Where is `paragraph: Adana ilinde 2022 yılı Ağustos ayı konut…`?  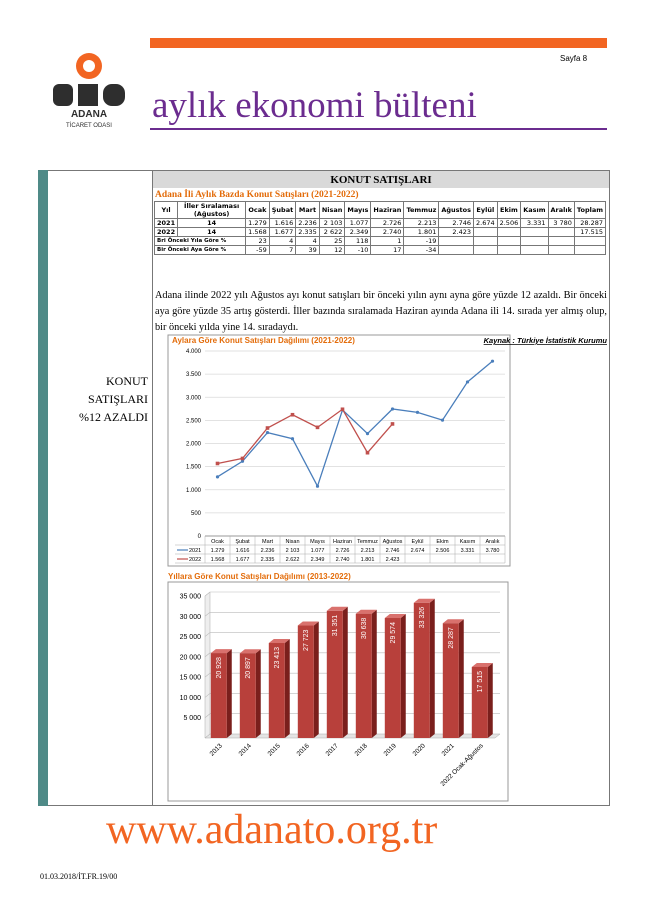
paragraph: Adana ilinde 2022 yılı Ağustos ayı konut… is located at coordinates (381, 311).